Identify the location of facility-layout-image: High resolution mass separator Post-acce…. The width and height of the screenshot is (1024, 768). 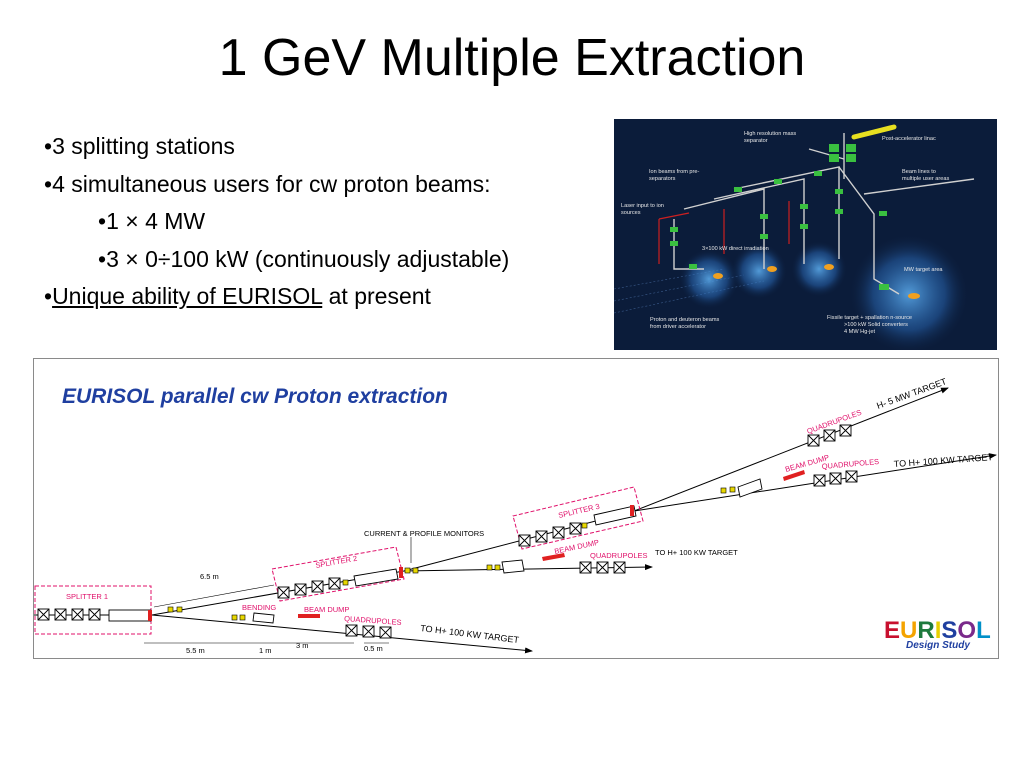
(805, 234).